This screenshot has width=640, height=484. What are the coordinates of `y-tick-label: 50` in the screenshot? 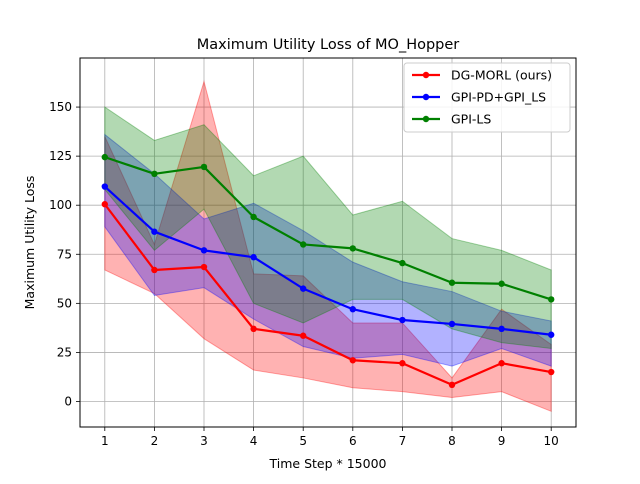 It's located at (64, 303).